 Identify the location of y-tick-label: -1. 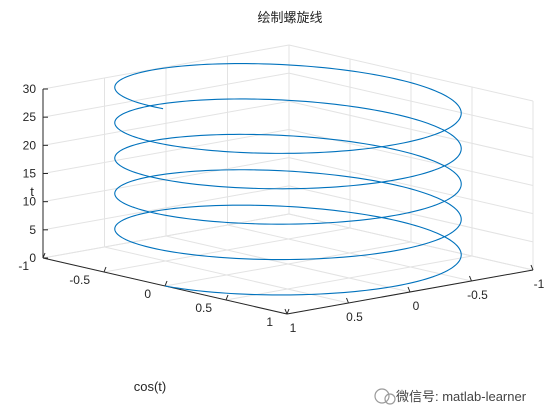
(23, 266).